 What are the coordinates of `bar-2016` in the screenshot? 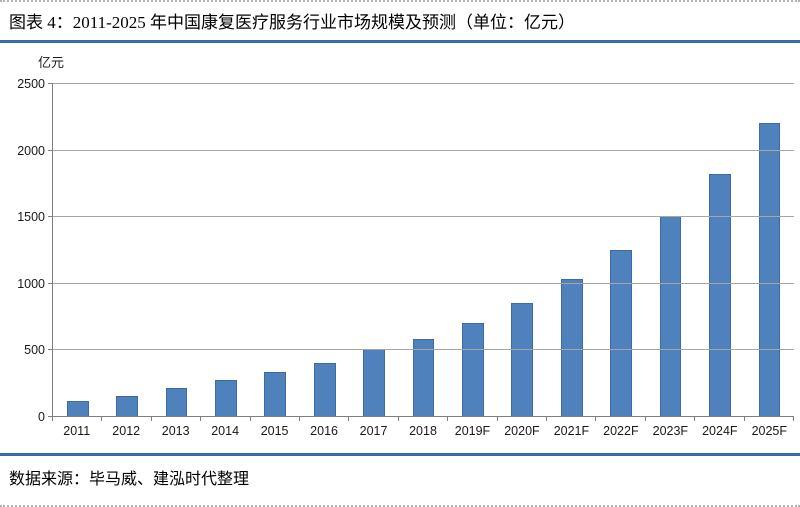 It's located at (324, 389).